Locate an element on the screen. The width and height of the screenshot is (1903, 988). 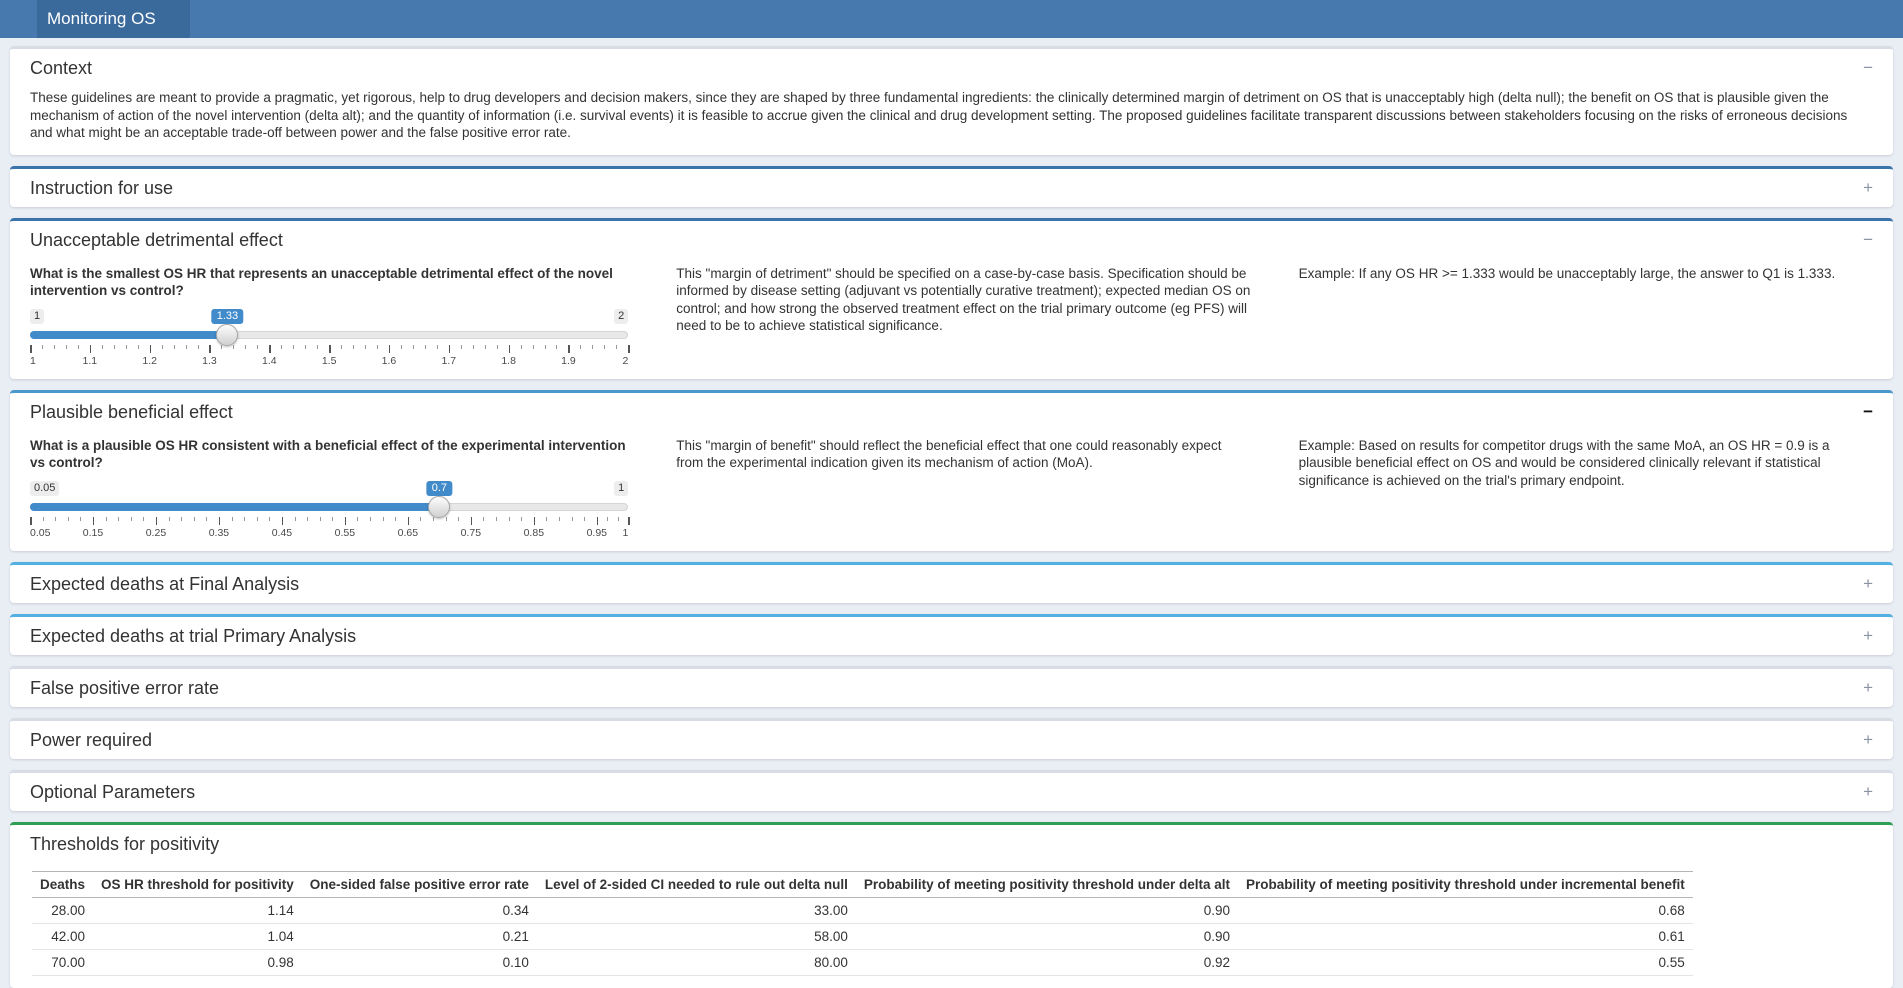
panel-expected-final-header: Expected deaths at Final Analysis + is located at coordinates (951, 584).